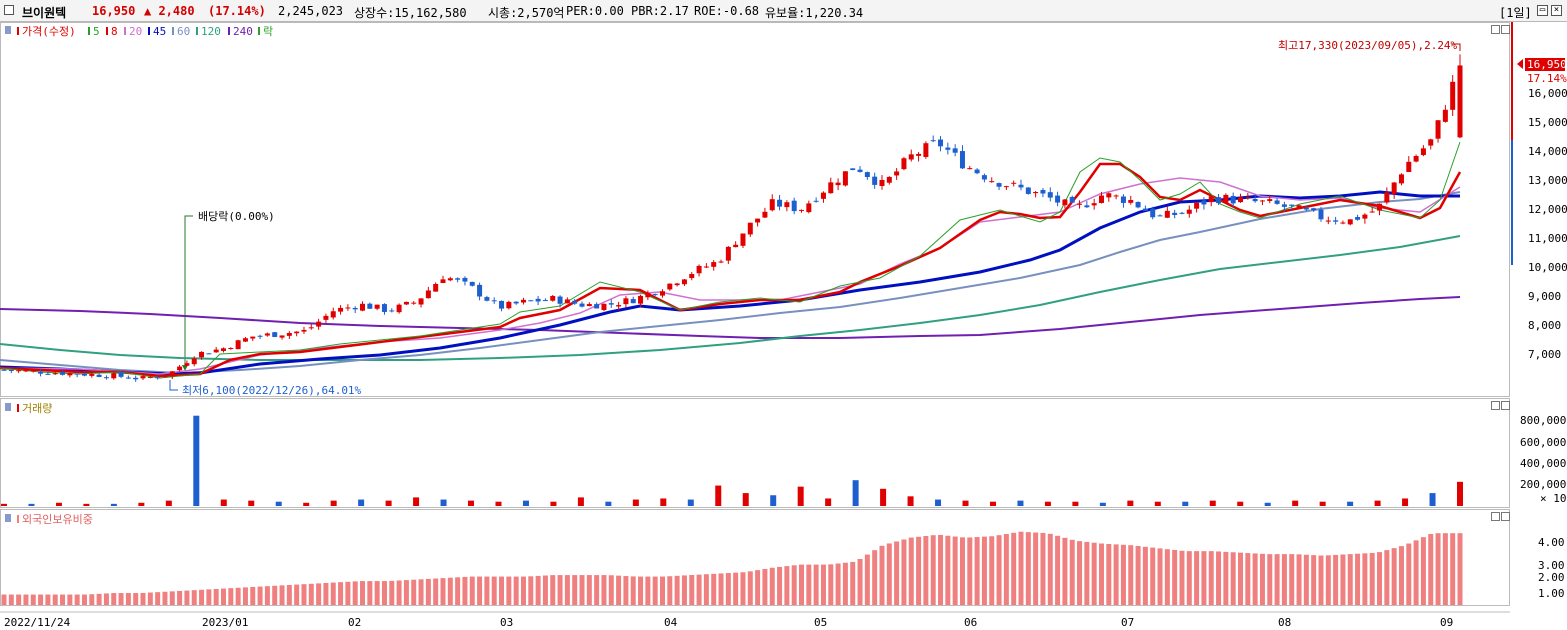 The image size is (1567, 630). I want to click on select-checkbox, so click(9, 10).